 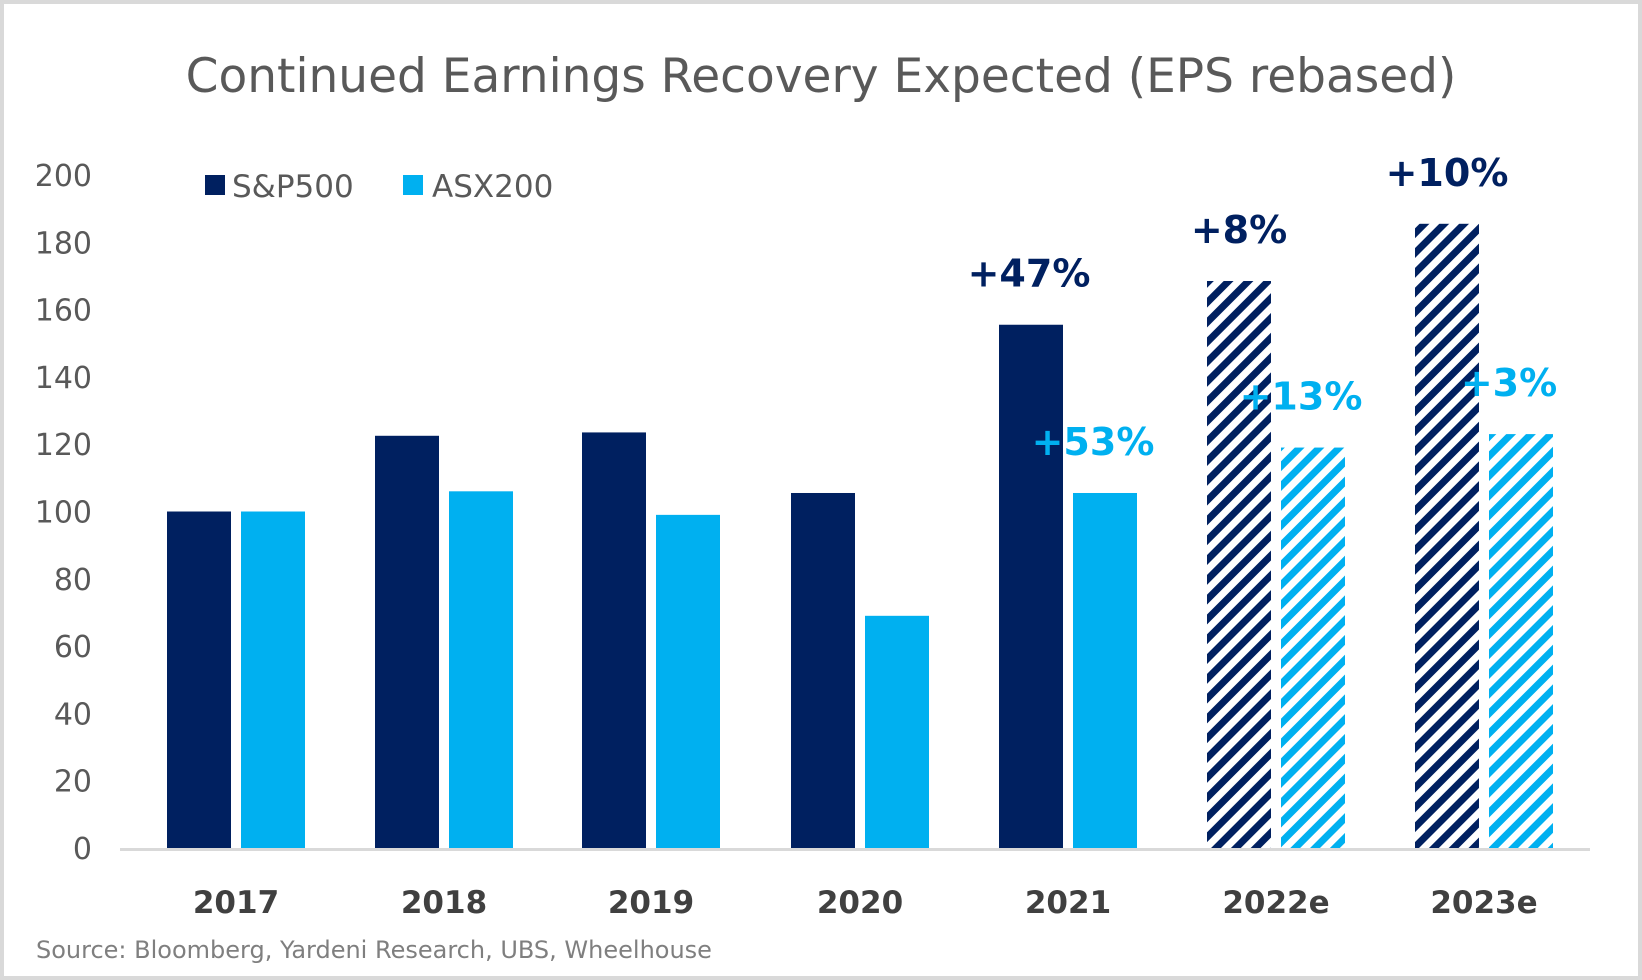 What do you see at coordinates (614, 640) in the screenshot?
I see `bar-sp500-2019` at bounding box center [614, 640].